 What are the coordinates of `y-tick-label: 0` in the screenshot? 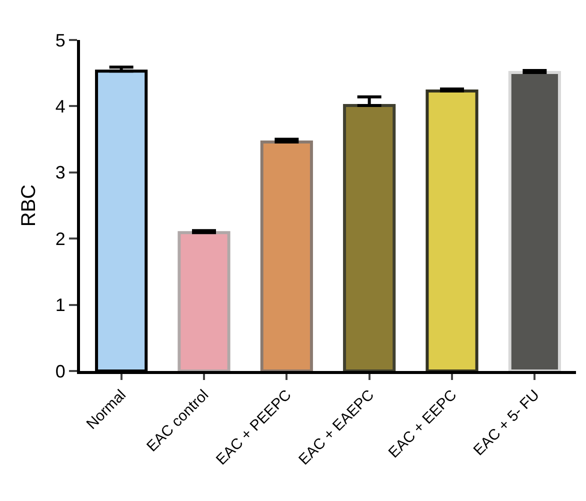 It's located at (60, 371).